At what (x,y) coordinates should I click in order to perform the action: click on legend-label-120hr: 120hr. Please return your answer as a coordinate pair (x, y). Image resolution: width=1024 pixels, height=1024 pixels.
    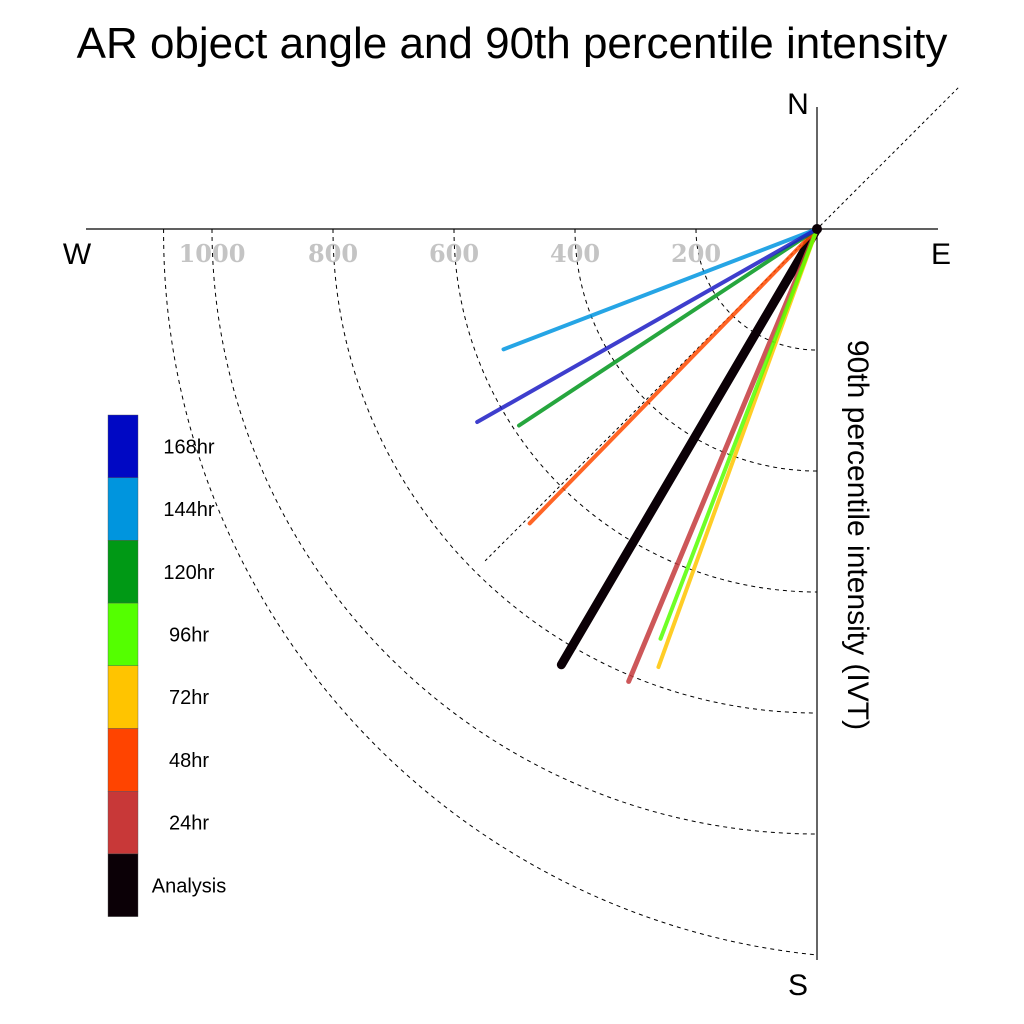
    Looking at the image, I should click on (188, 573).